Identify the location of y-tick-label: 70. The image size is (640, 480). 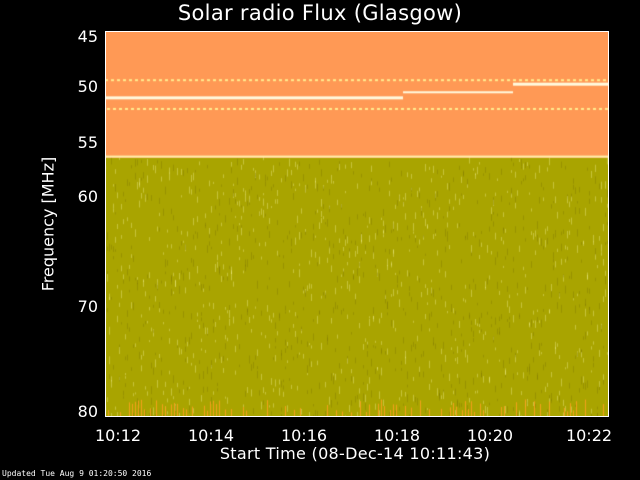
(87, 306).